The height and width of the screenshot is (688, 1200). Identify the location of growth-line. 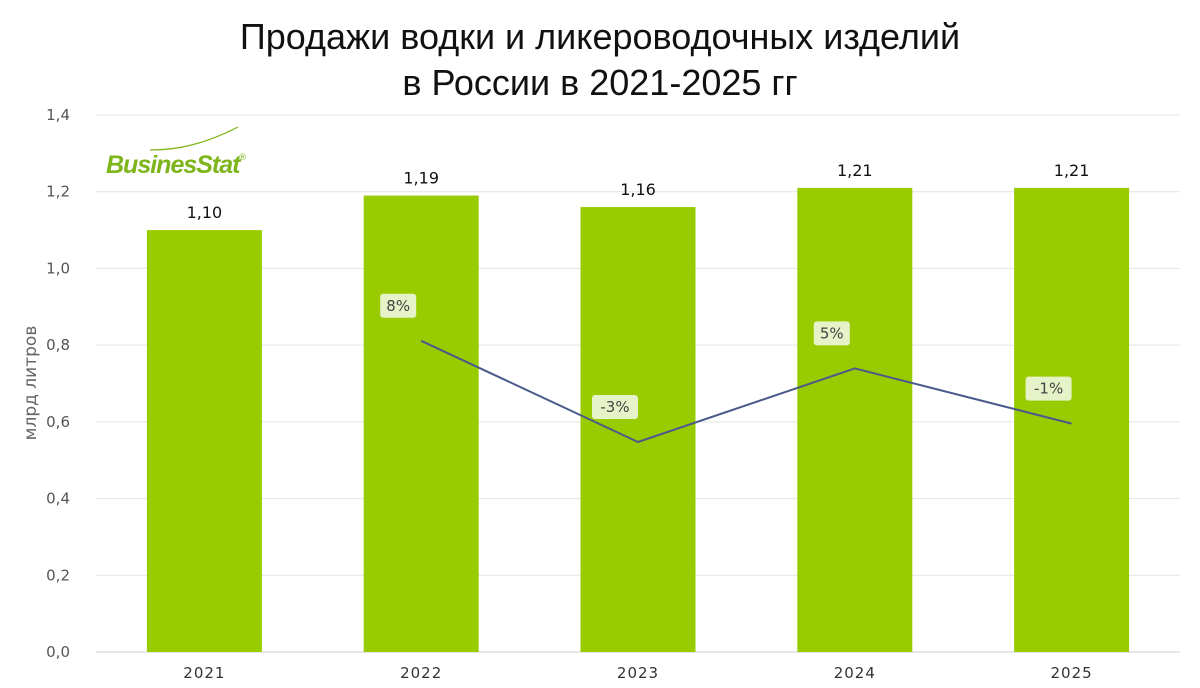
(746, 391).